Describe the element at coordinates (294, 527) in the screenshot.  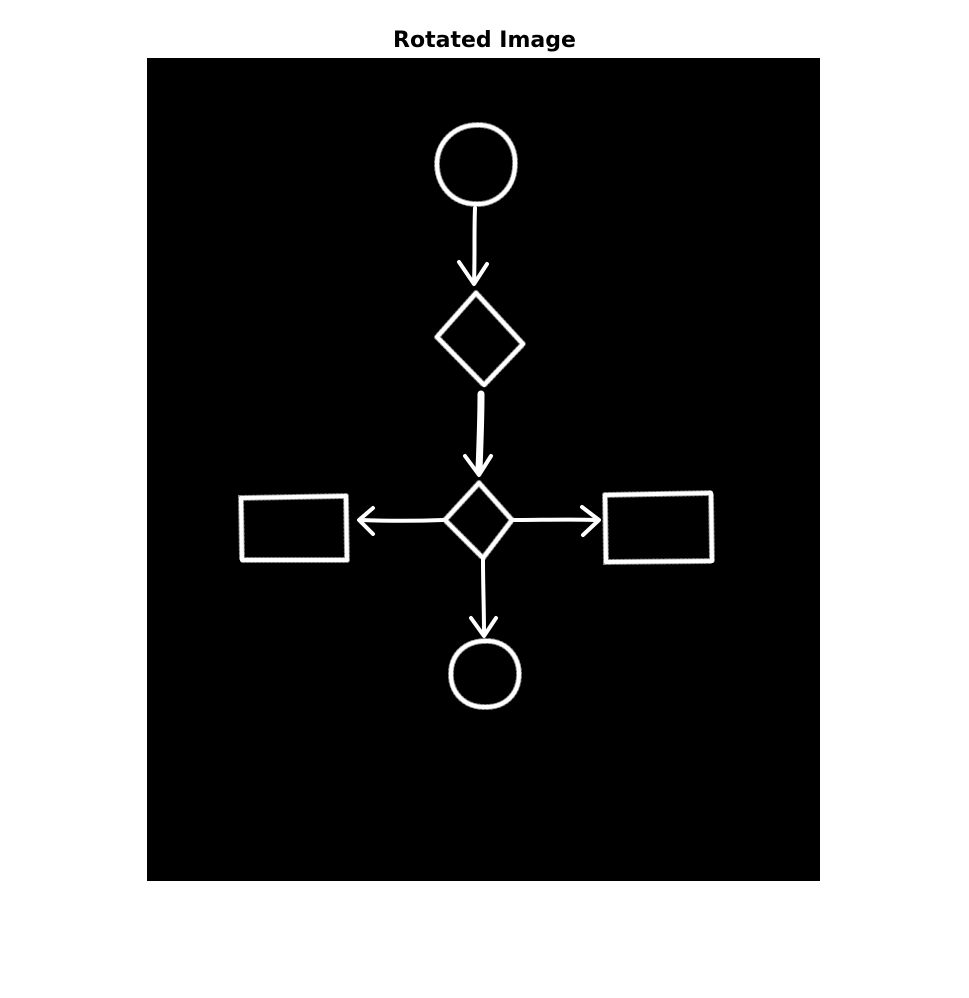
I see `node-process-left-rectangle` at that location.